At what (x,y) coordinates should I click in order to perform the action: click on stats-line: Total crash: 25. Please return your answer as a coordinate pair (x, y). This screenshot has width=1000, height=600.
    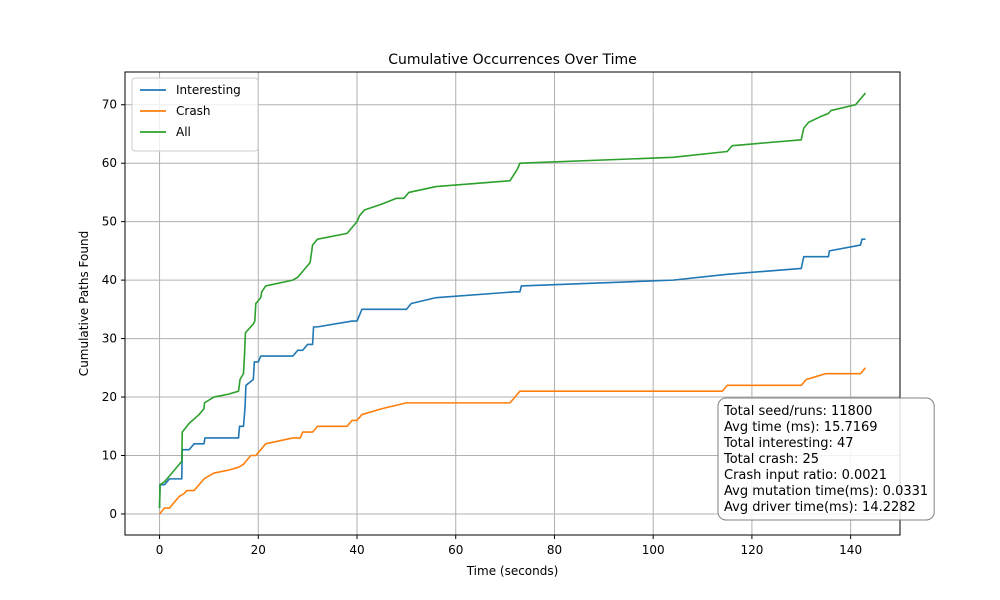
    Looking at the image, I should click on (771, 459).